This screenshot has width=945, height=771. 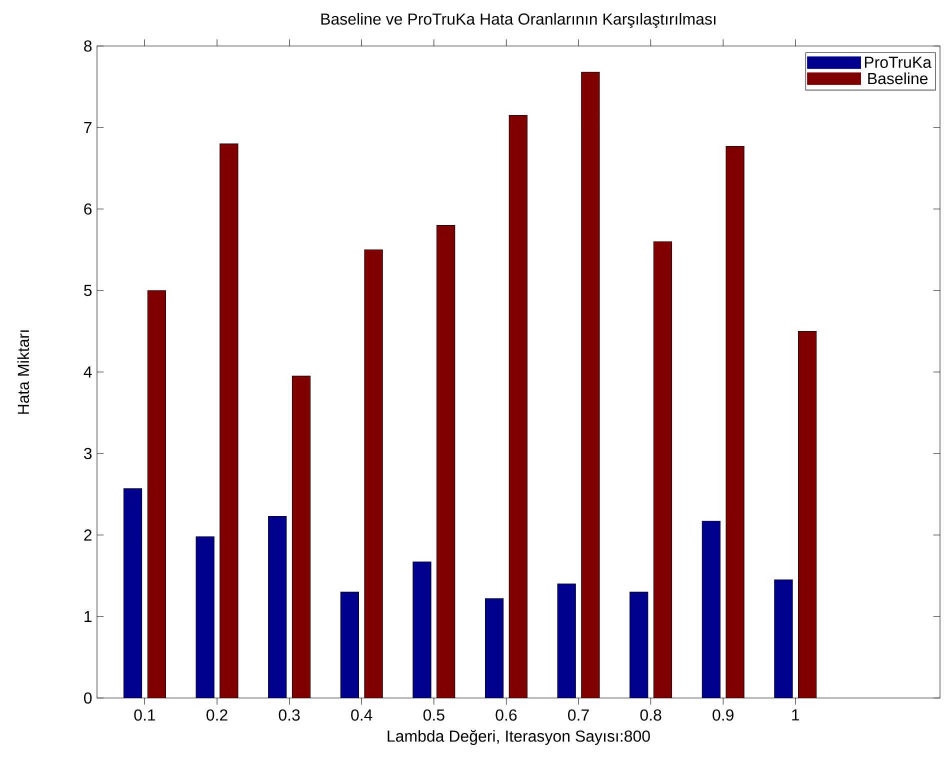 What do you see at coordinates (519, 737) in the screenshot?
I see `x-axis-title: Lambda Değeri, Iterasyon Sayısı:800` at bounding box center [519, 737].